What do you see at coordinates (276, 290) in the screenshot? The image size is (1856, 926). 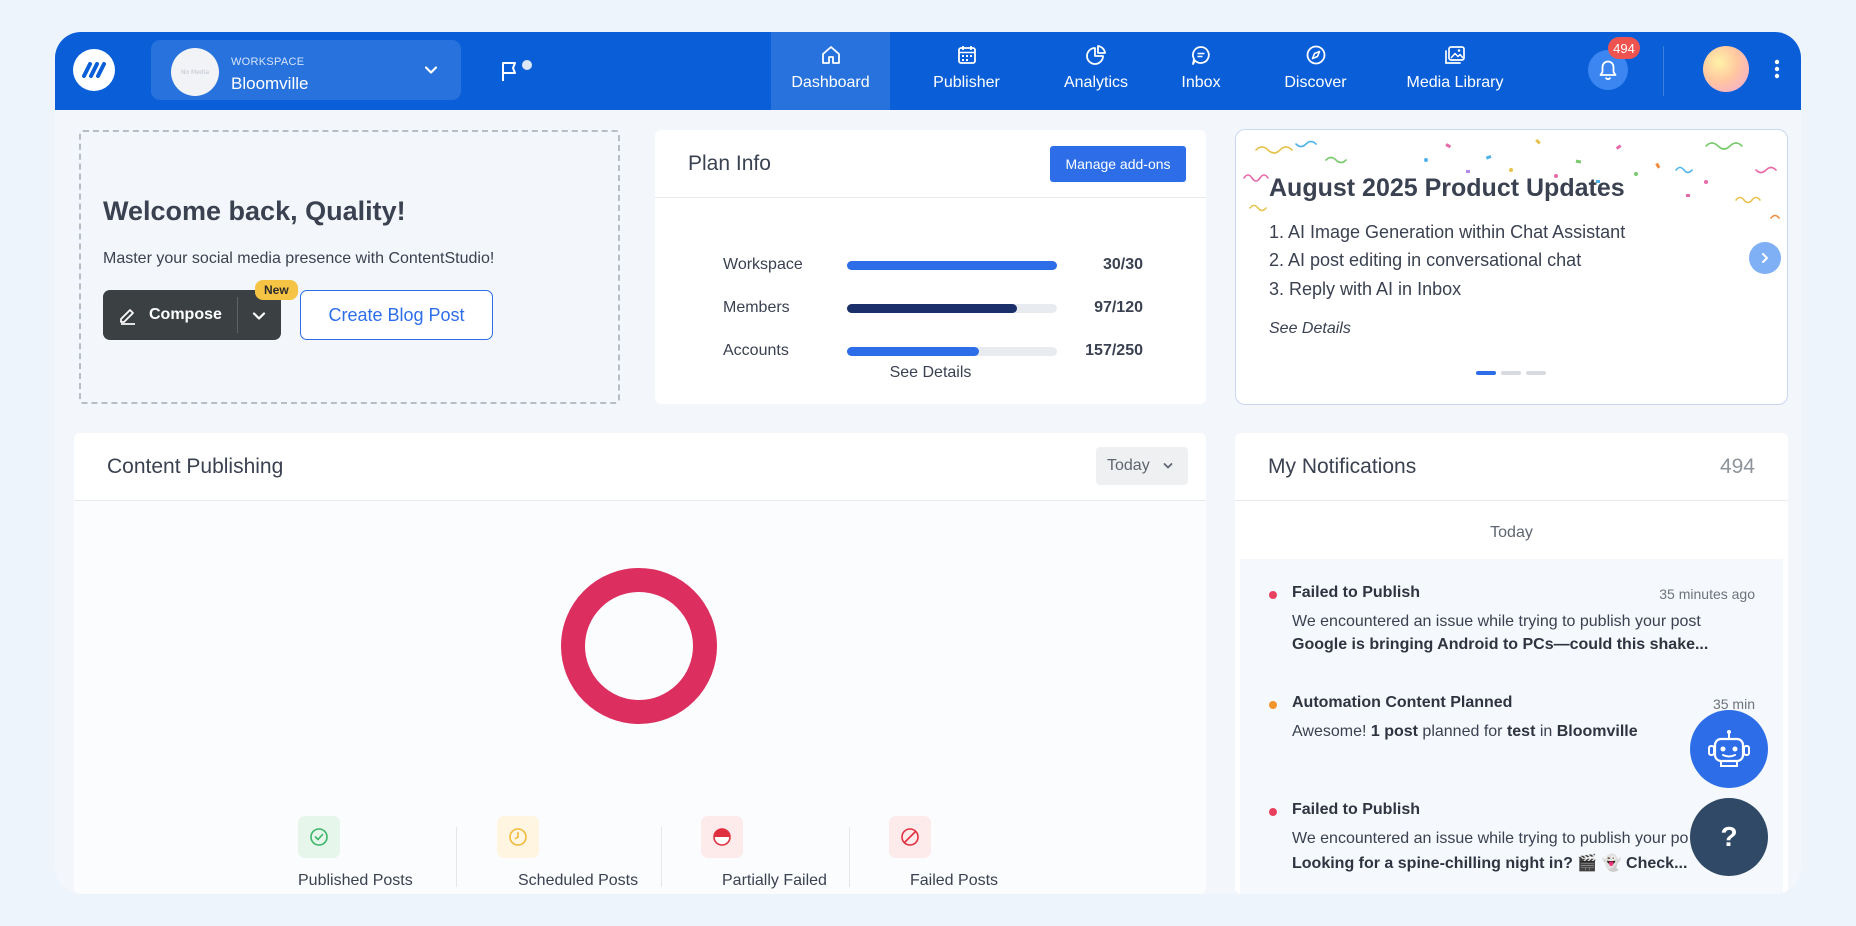 I see `new-badge: New` at bounding box center [276, 290].